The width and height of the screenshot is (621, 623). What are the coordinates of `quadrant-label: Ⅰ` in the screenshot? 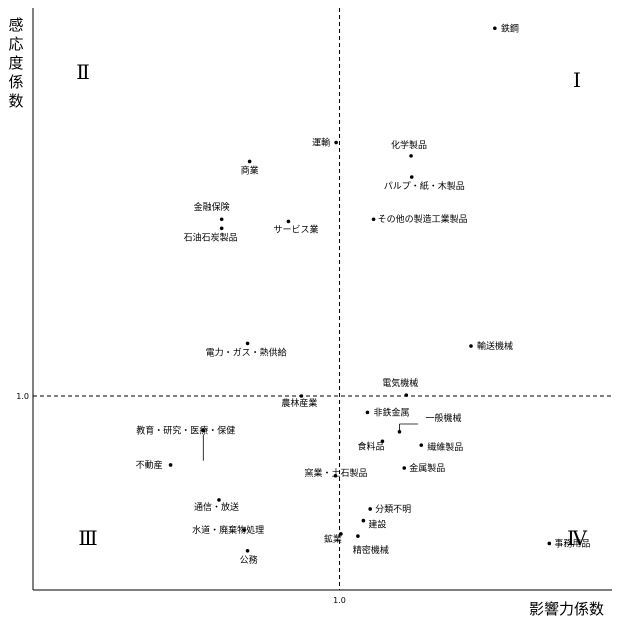 It's located at (577, 80).